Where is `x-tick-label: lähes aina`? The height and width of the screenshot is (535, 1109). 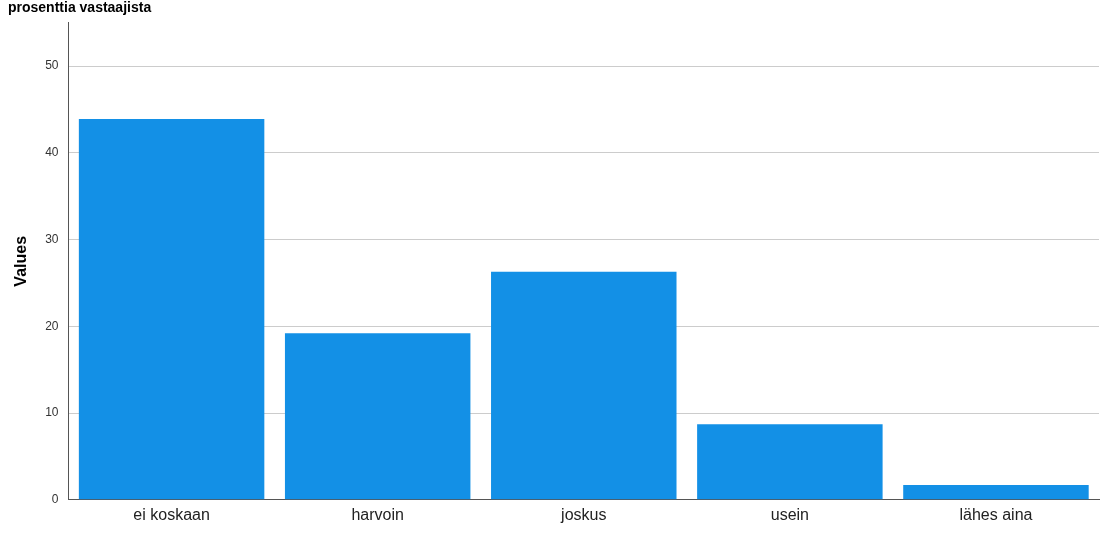
x-tick-label: lähes aina is located at coordinates (996, 514).